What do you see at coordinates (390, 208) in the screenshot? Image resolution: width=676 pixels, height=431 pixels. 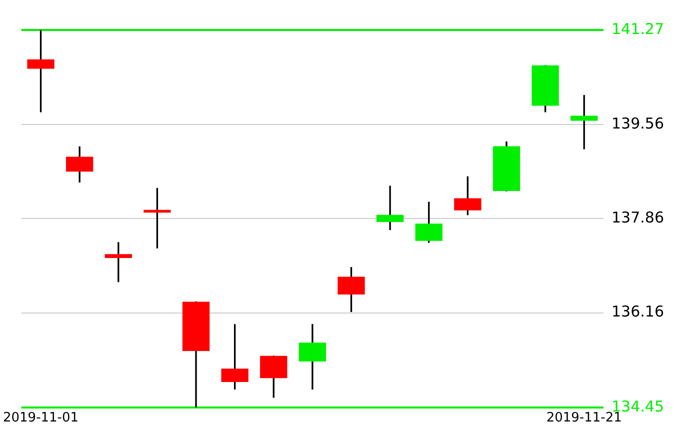 I see `candlestick` at bounding box center [390, 208].